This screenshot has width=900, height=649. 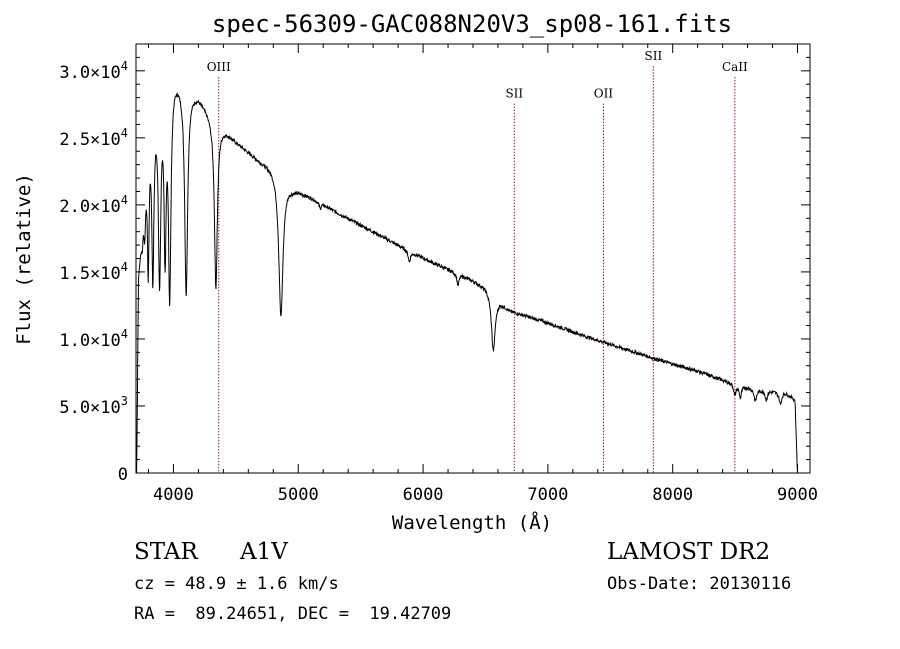 I want to click on x-tick-label: 8000, so click(x=672, y=495).